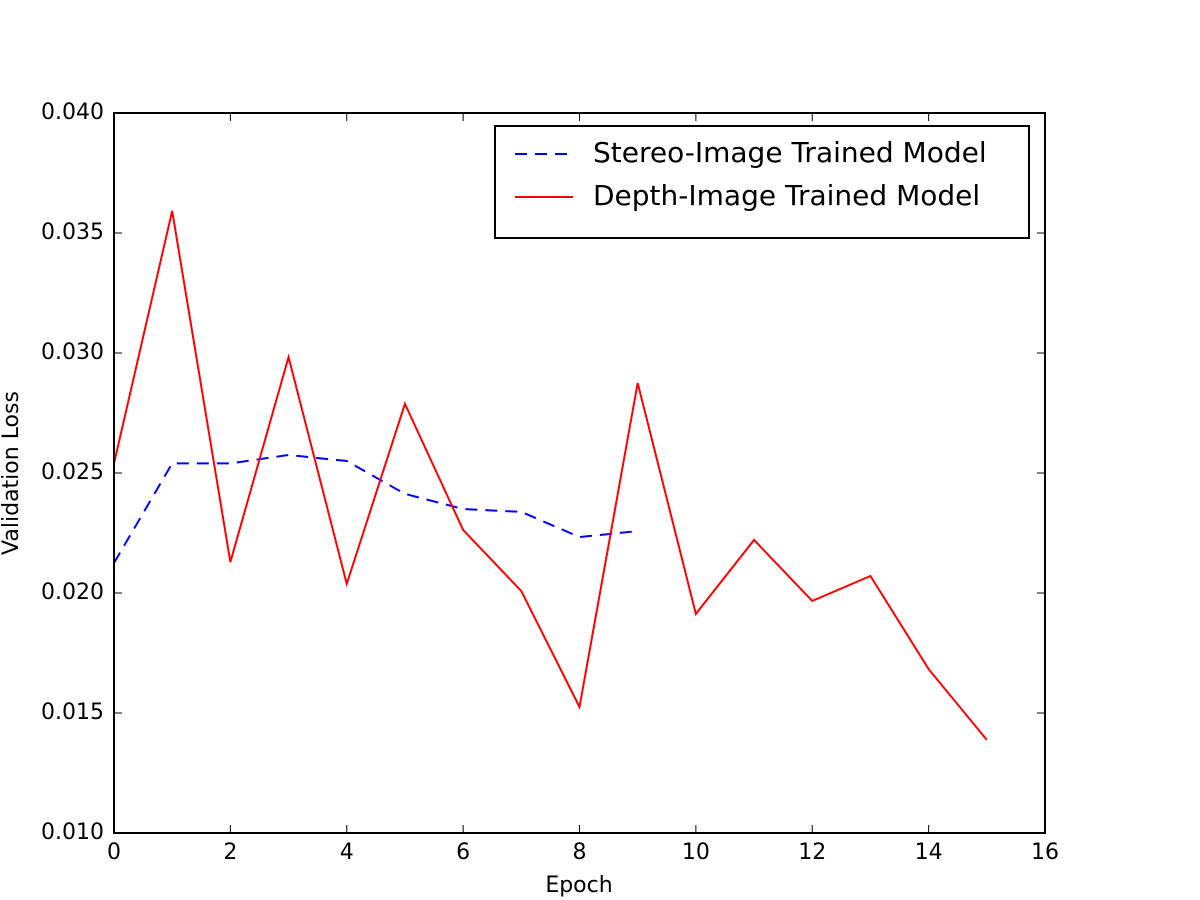  Describe the element at coordinates (347, 852) in the screenshot. I see `x-tick-label: 4` at that location.